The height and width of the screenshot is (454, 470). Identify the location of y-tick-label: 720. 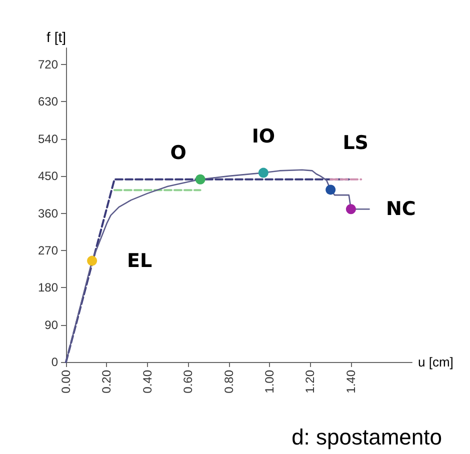
(48, 65).